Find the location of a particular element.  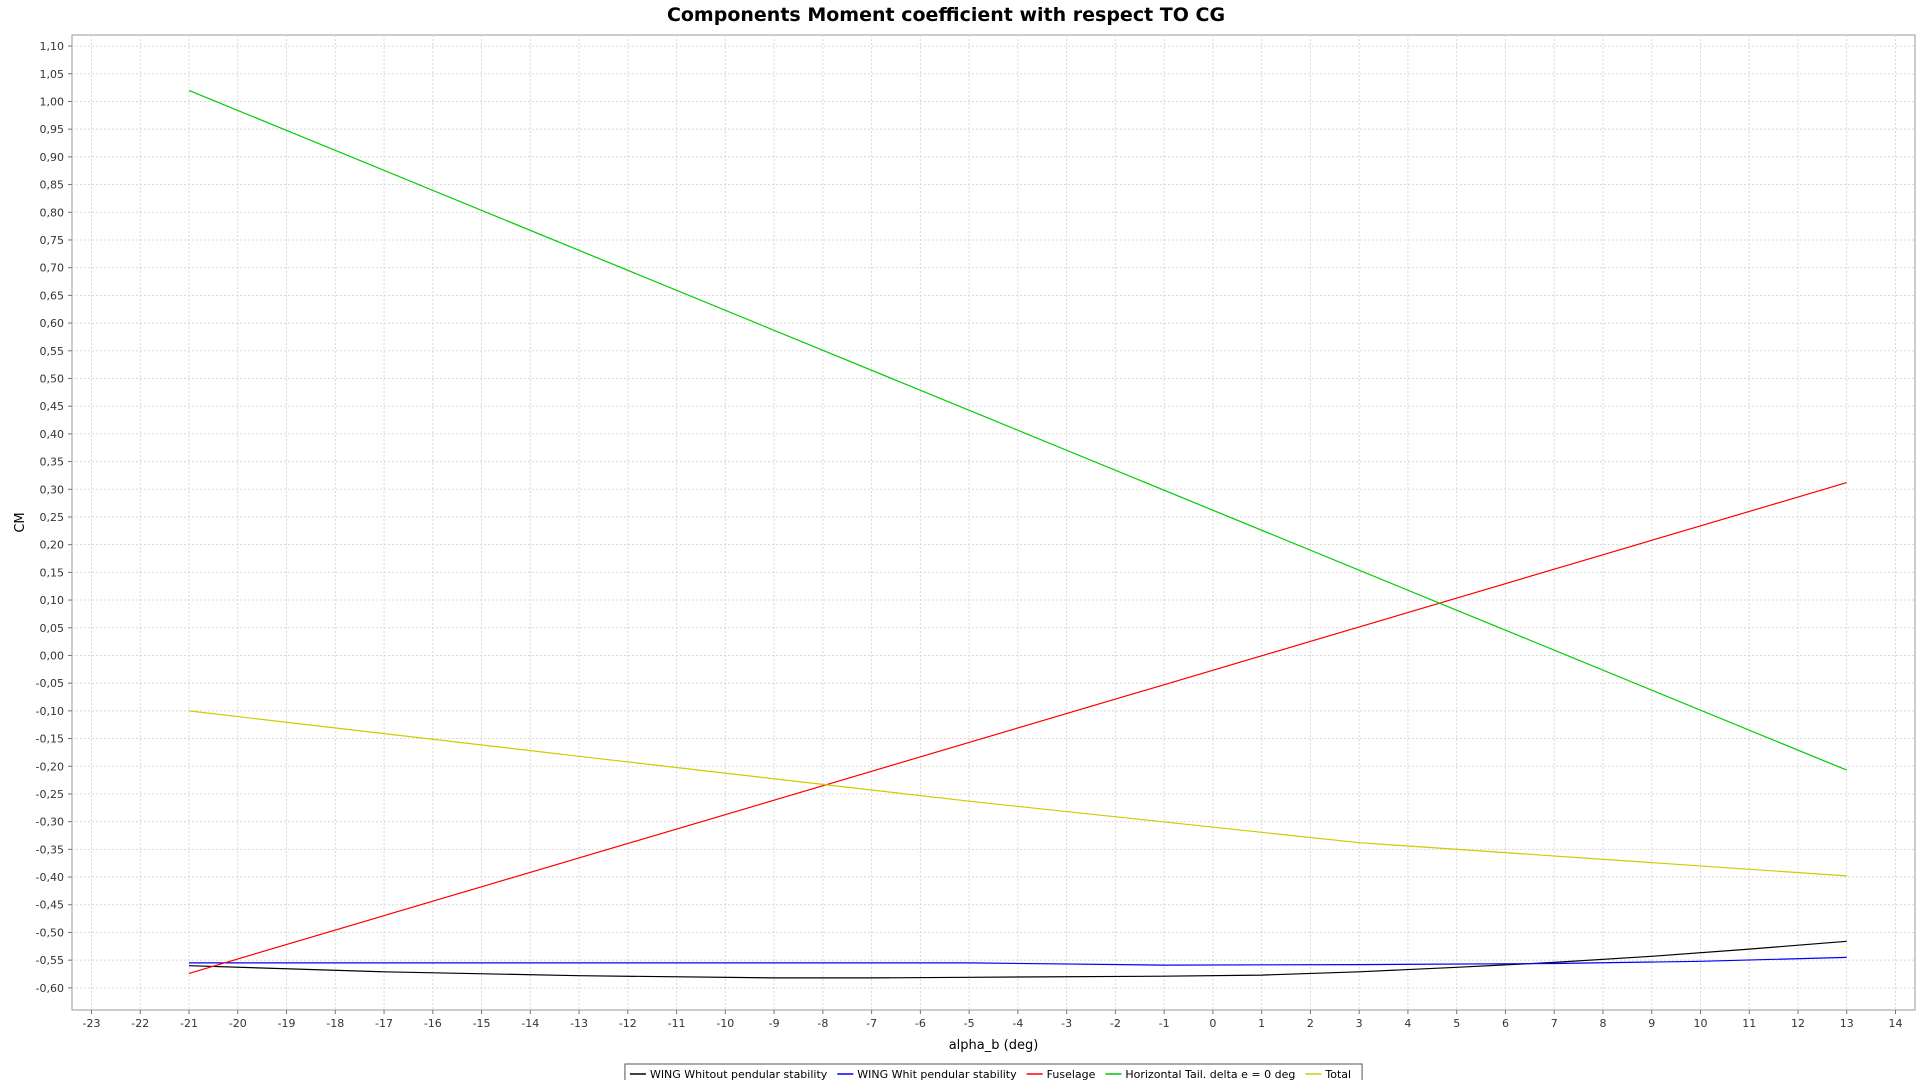

x-tick-label: 3 is located at coordinates (1359, 1023).